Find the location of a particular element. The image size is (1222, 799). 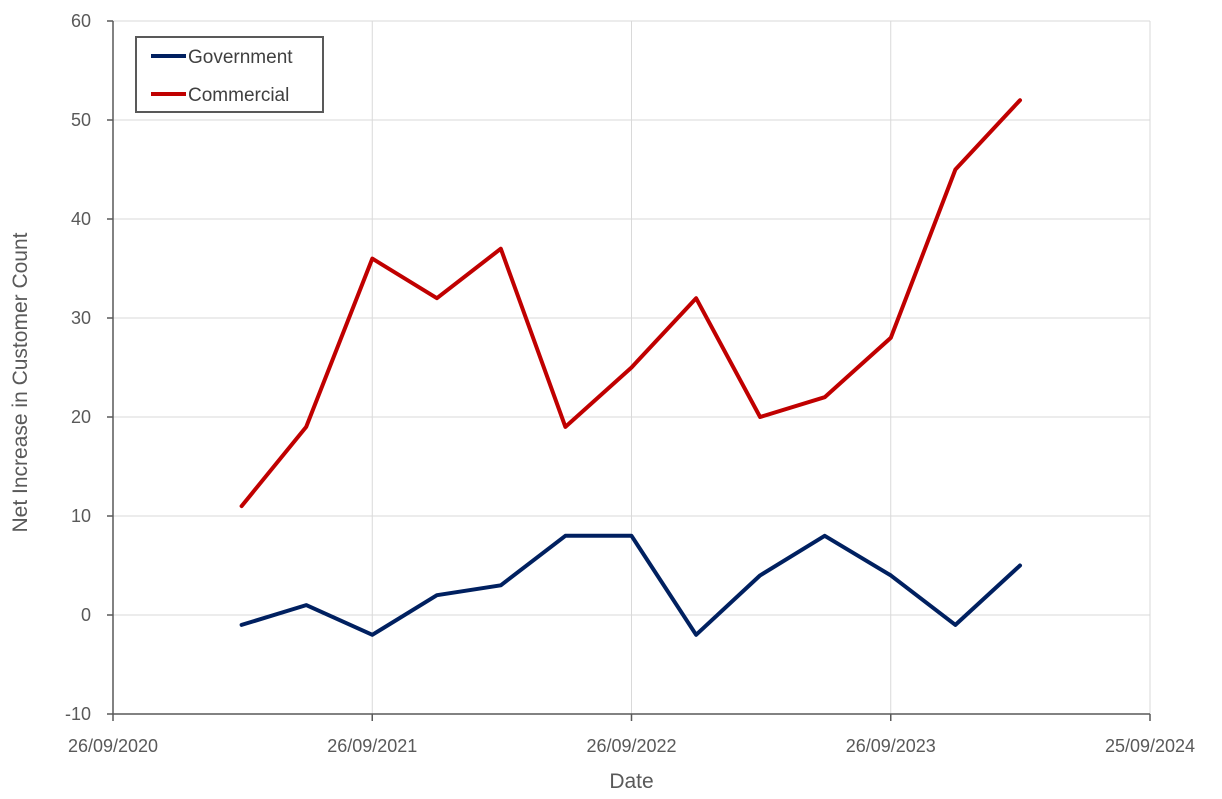

y-tick-label: 30 is located at coordinates (81, 318).